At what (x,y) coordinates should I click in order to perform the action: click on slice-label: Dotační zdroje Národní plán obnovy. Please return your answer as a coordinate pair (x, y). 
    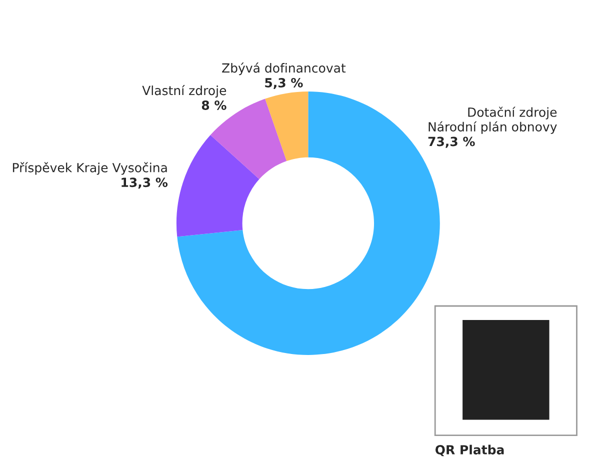
    Looking at the image, I should click on (492, 120).